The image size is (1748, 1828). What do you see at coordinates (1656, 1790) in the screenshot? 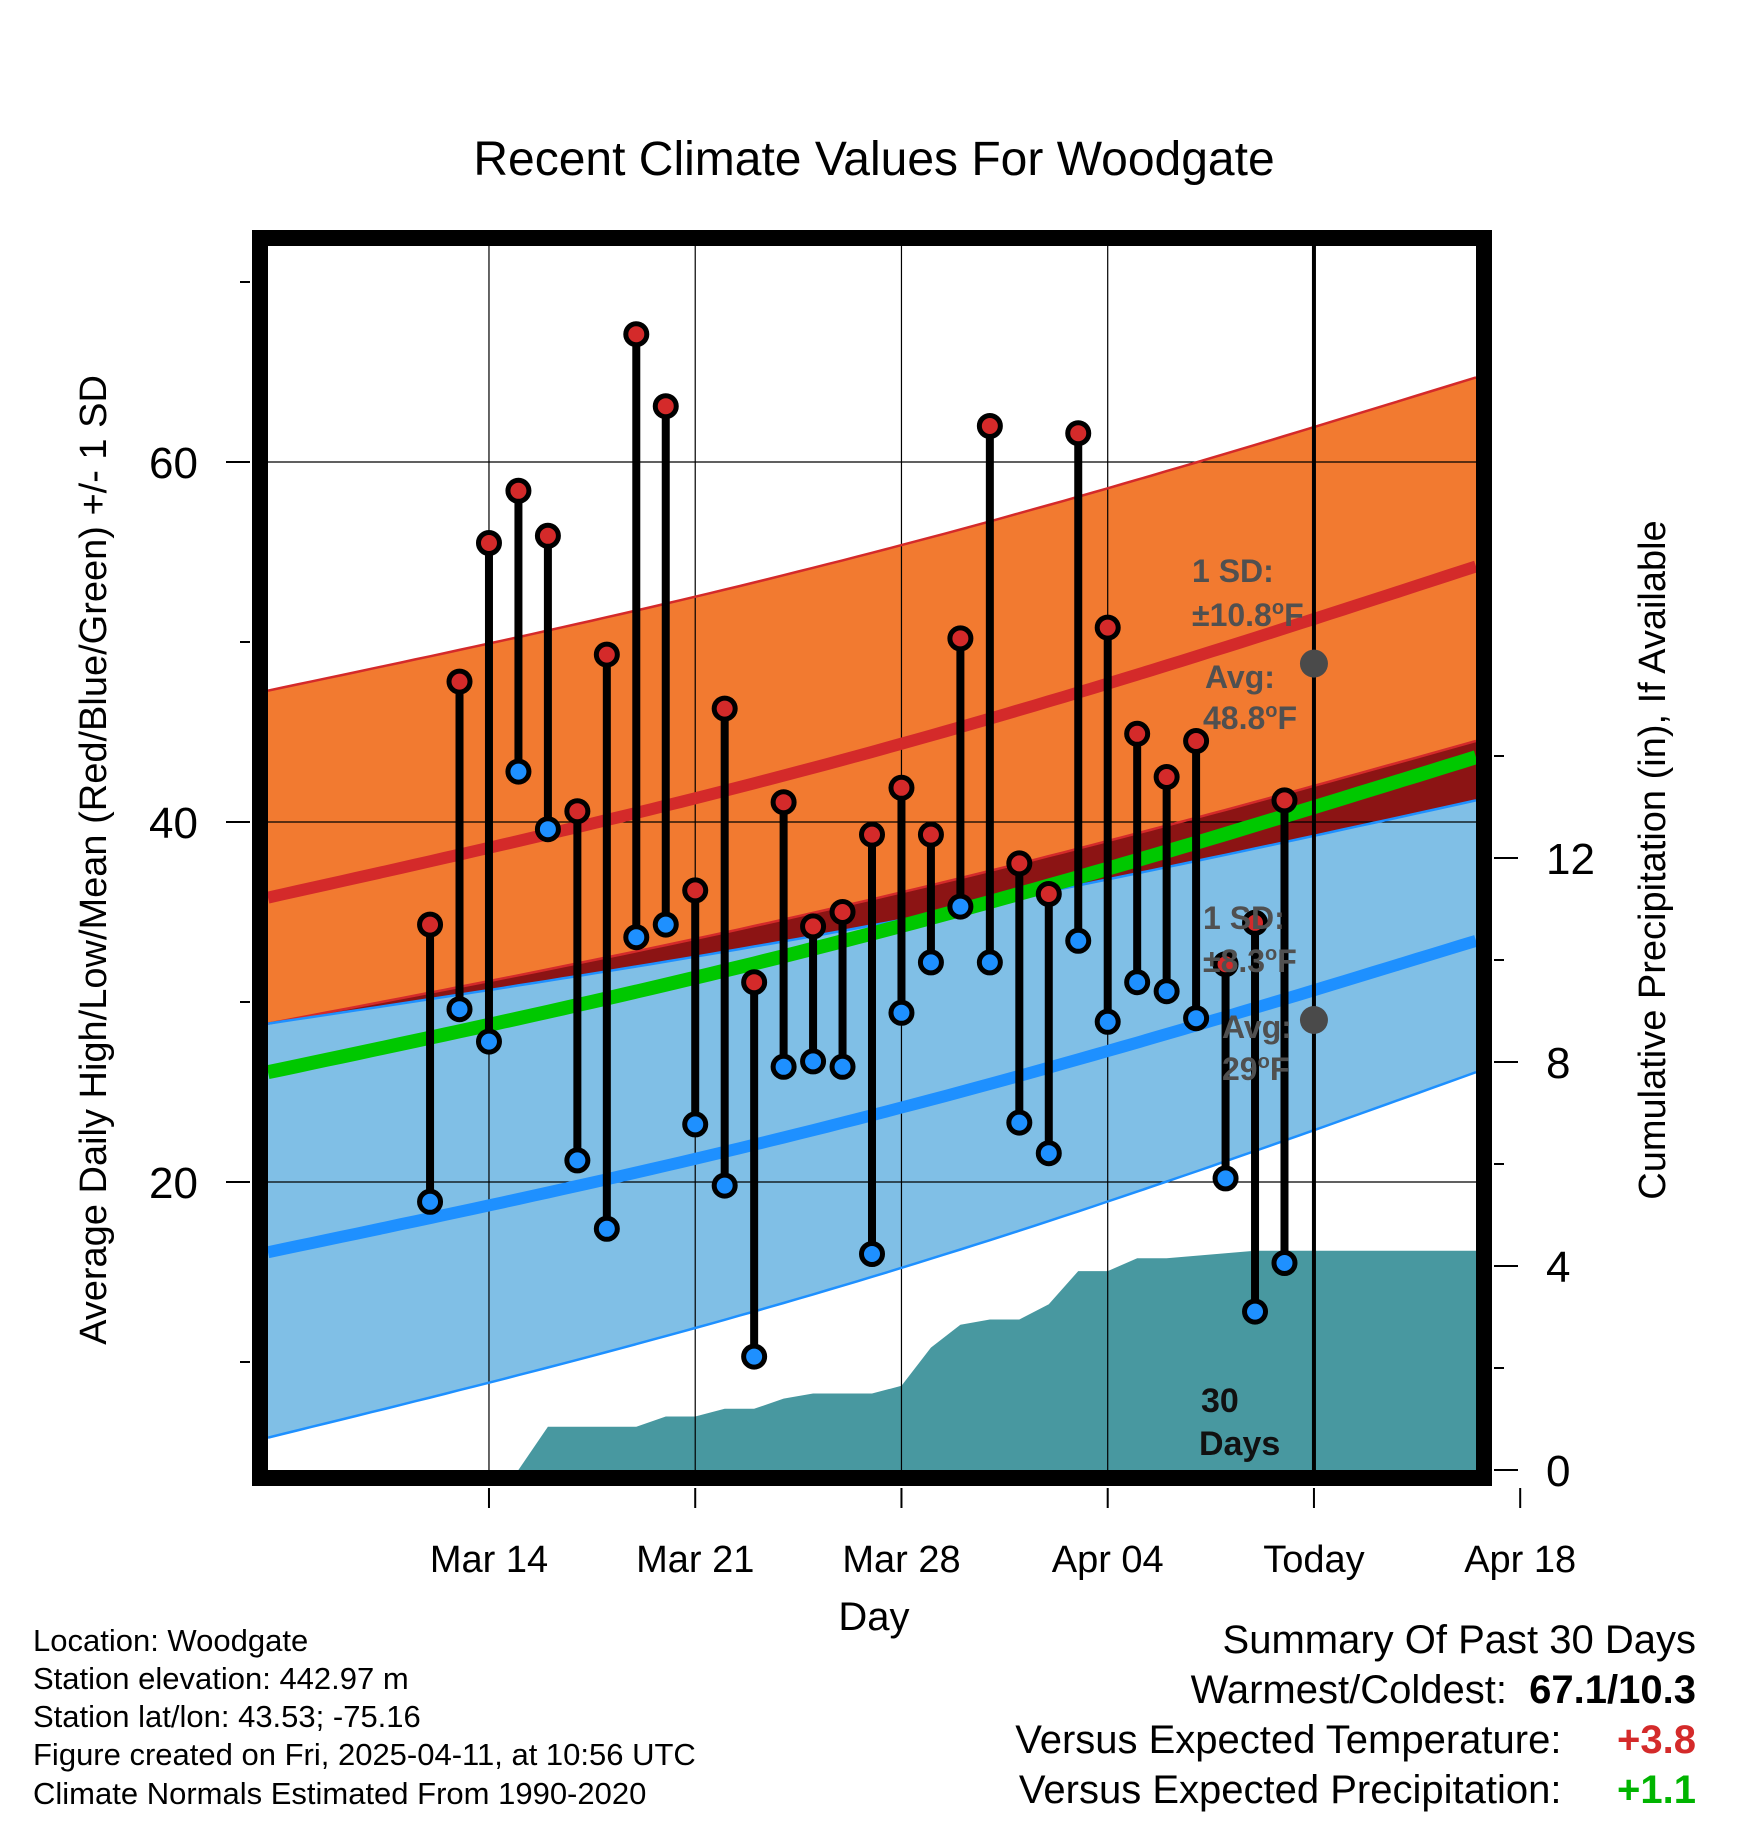
I see `summary-precip-value: +1.1` at bounding box center [1656, 1790].